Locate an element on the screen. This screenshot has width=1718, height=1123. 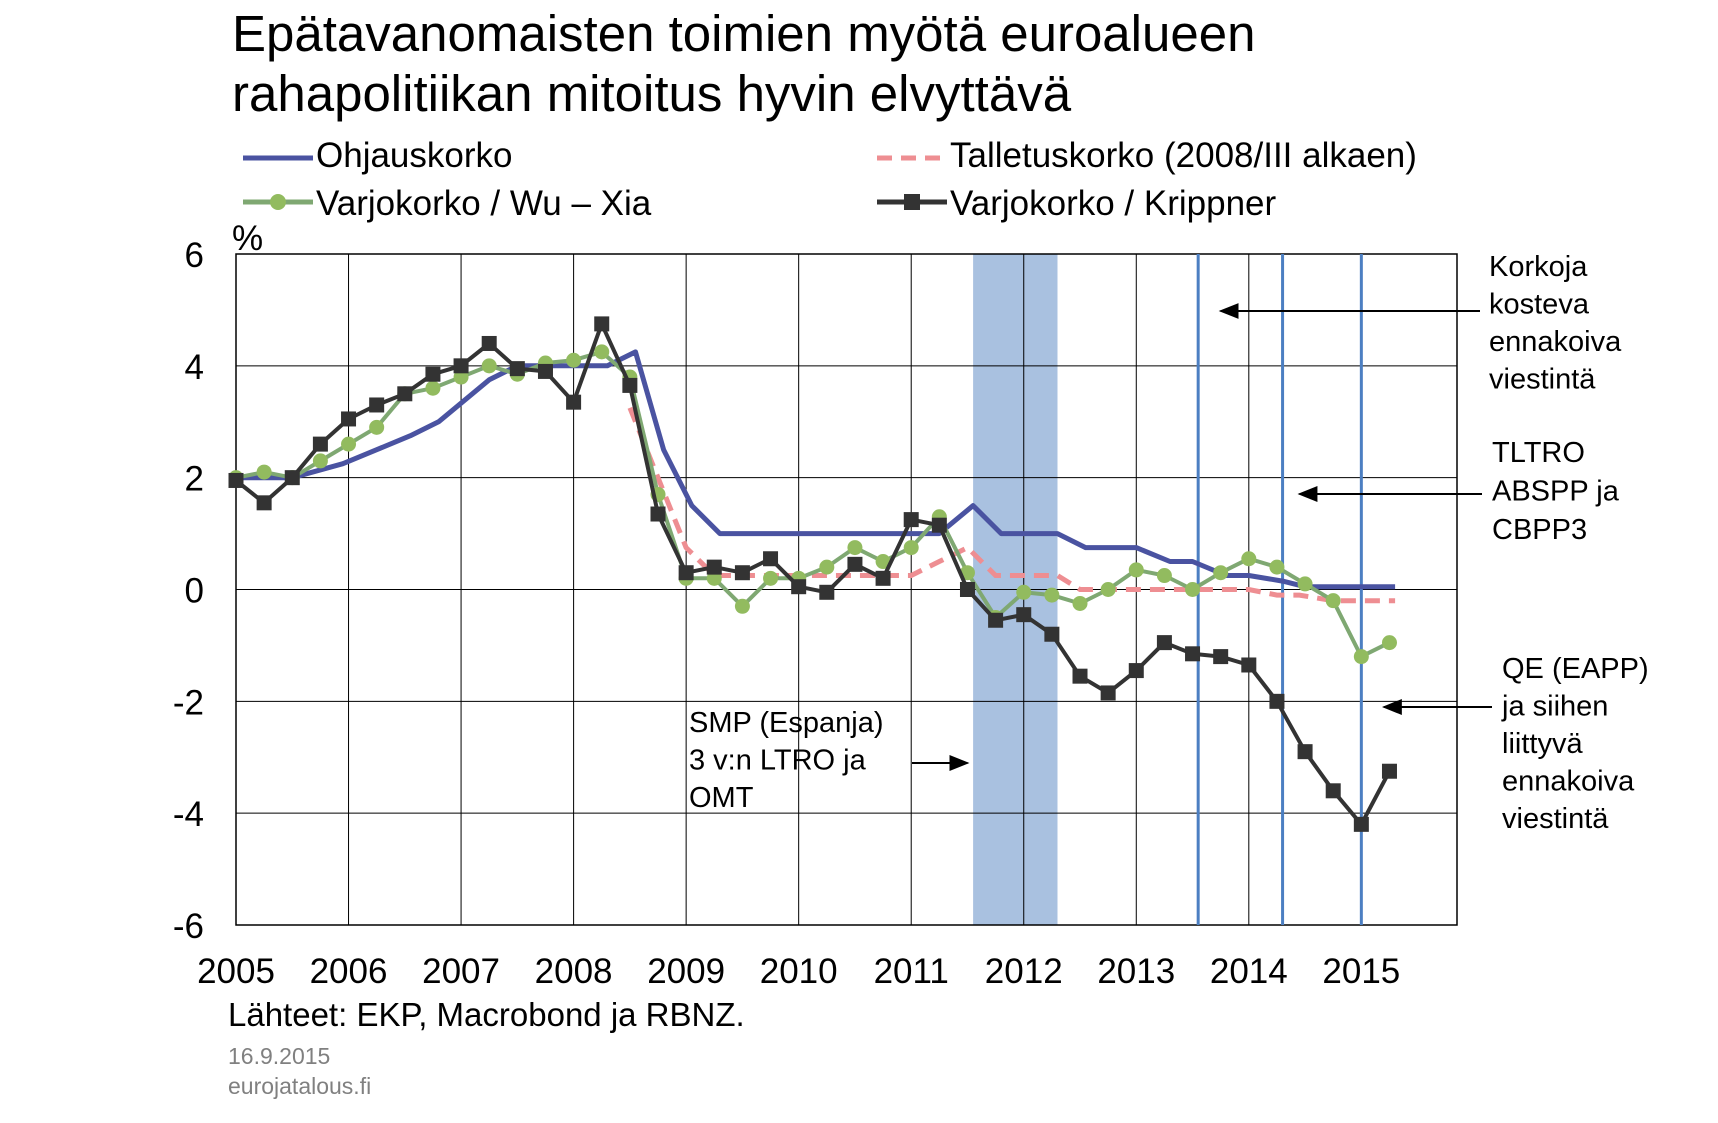
x-tick-label: 2005 is located at coordinates (236, 971).